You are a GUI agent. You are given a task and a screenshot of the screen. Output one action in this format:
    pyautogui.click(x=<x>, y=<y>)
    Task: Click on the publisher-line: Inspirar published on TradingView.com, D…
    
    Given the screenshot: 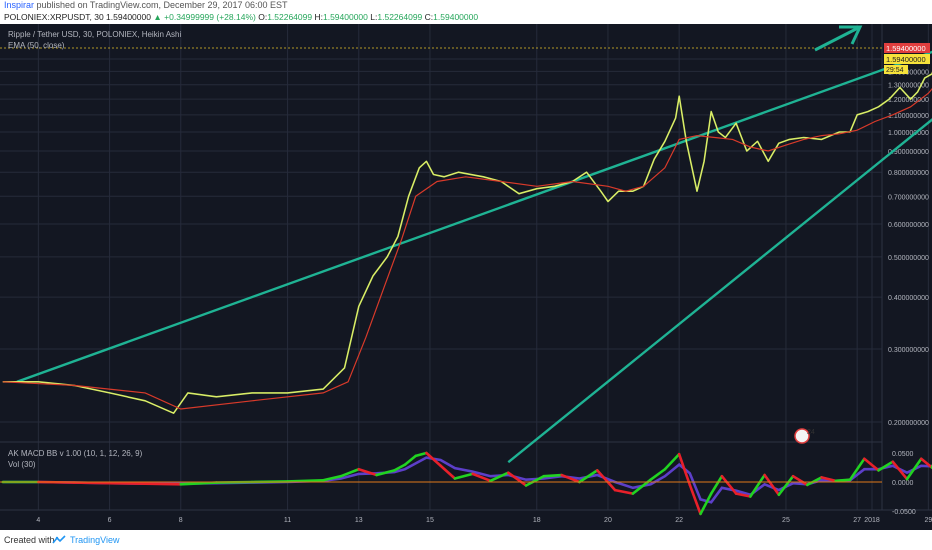 What is the action you would take?
    pyautogui.click(x=466, y=5)
    